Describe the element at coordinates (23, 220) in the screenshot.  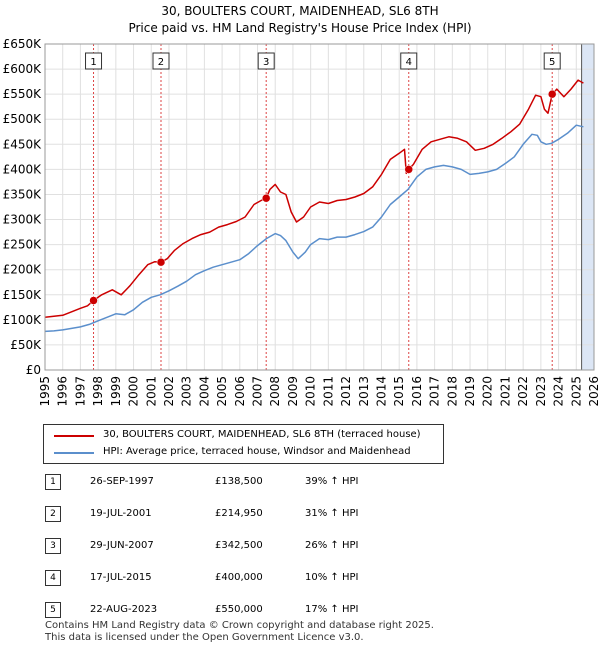
I see `y-tick-label: £300K` at that location.